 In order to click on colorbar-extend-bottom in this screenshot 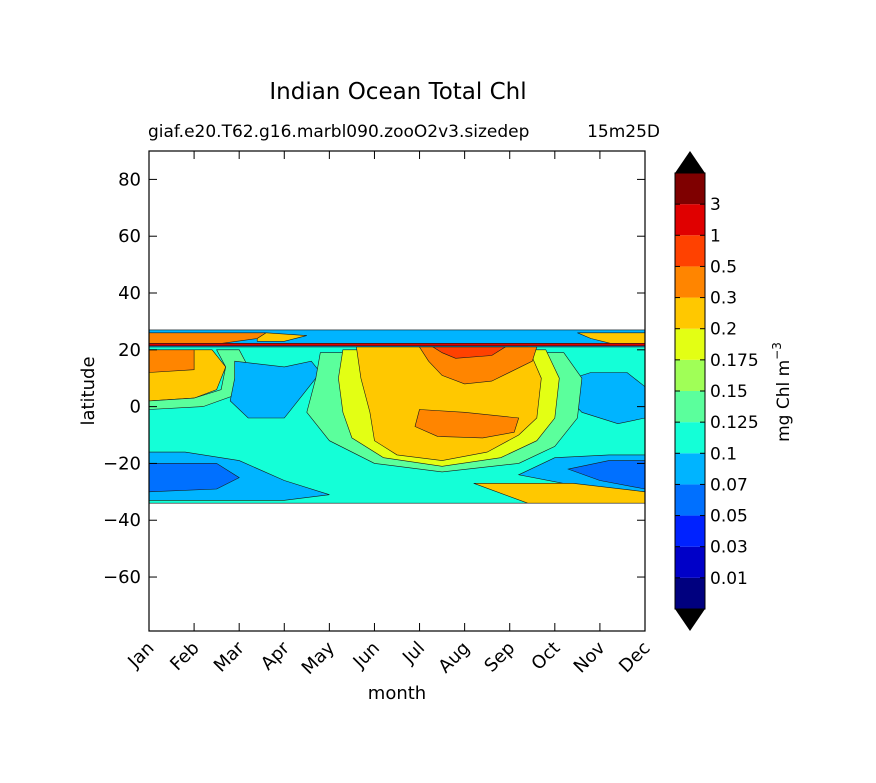, I will do `click(690, 620)`.